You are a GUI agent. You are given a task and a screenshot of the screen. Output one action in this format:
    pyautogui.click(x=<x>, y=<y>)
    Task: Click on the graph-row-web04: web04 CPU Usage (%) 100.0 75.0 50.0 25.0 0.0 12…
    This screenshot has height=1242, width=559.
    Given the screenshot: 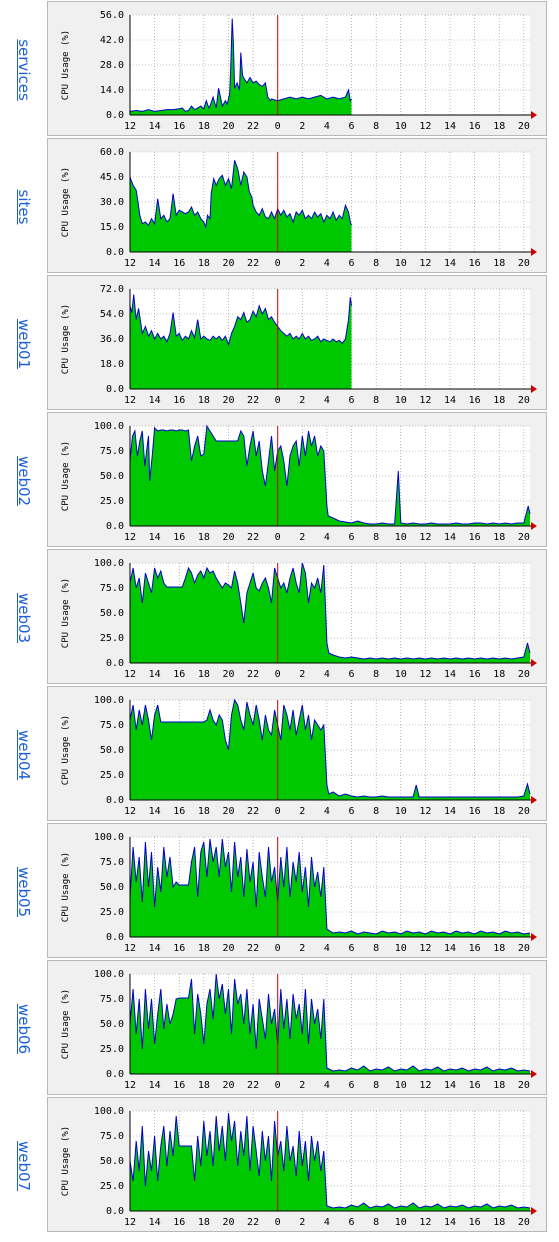 What is the action you would take?
    pyautogui.click(x=279, y=754)
    